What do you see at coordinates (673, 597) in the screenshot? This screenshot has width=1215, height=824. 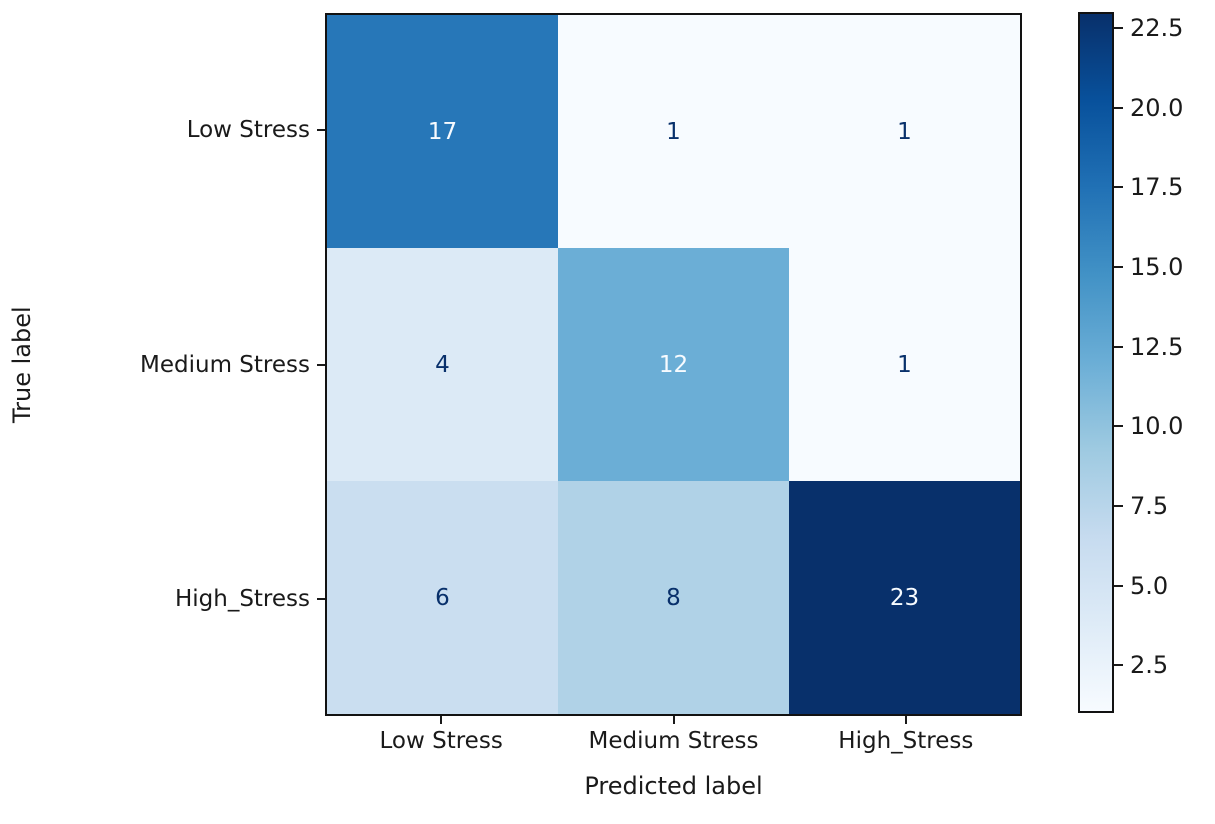 I see `heatmap-cell-r2c1: 8` at bounding box center [673, 597].